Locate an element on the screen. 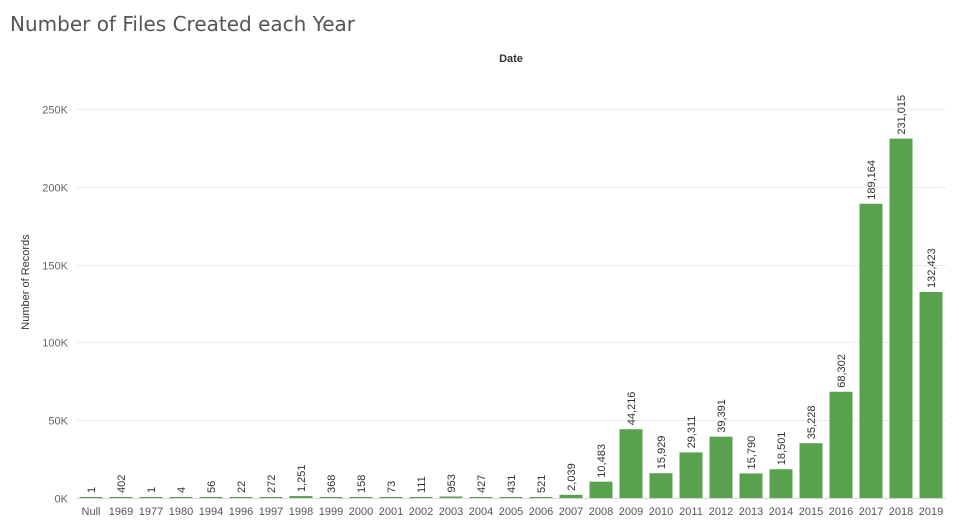 The height and width of the screenshot is (526, 959). value-label: 158 is located at coordinates (362, 484).